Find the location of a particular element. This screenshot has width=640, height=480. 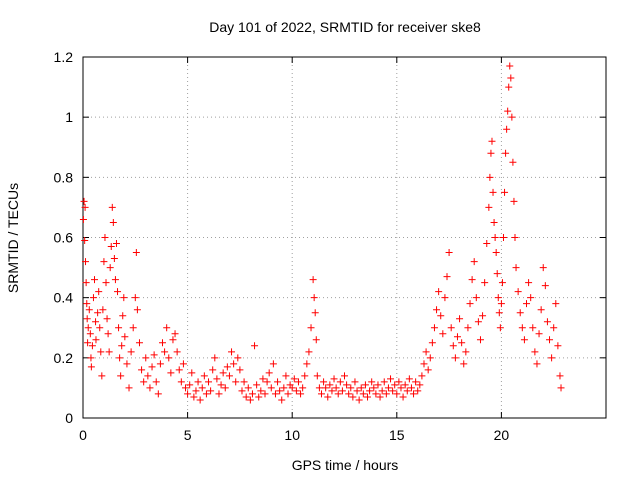

y-tick-label: 0 is located at coordinates (69, 418).